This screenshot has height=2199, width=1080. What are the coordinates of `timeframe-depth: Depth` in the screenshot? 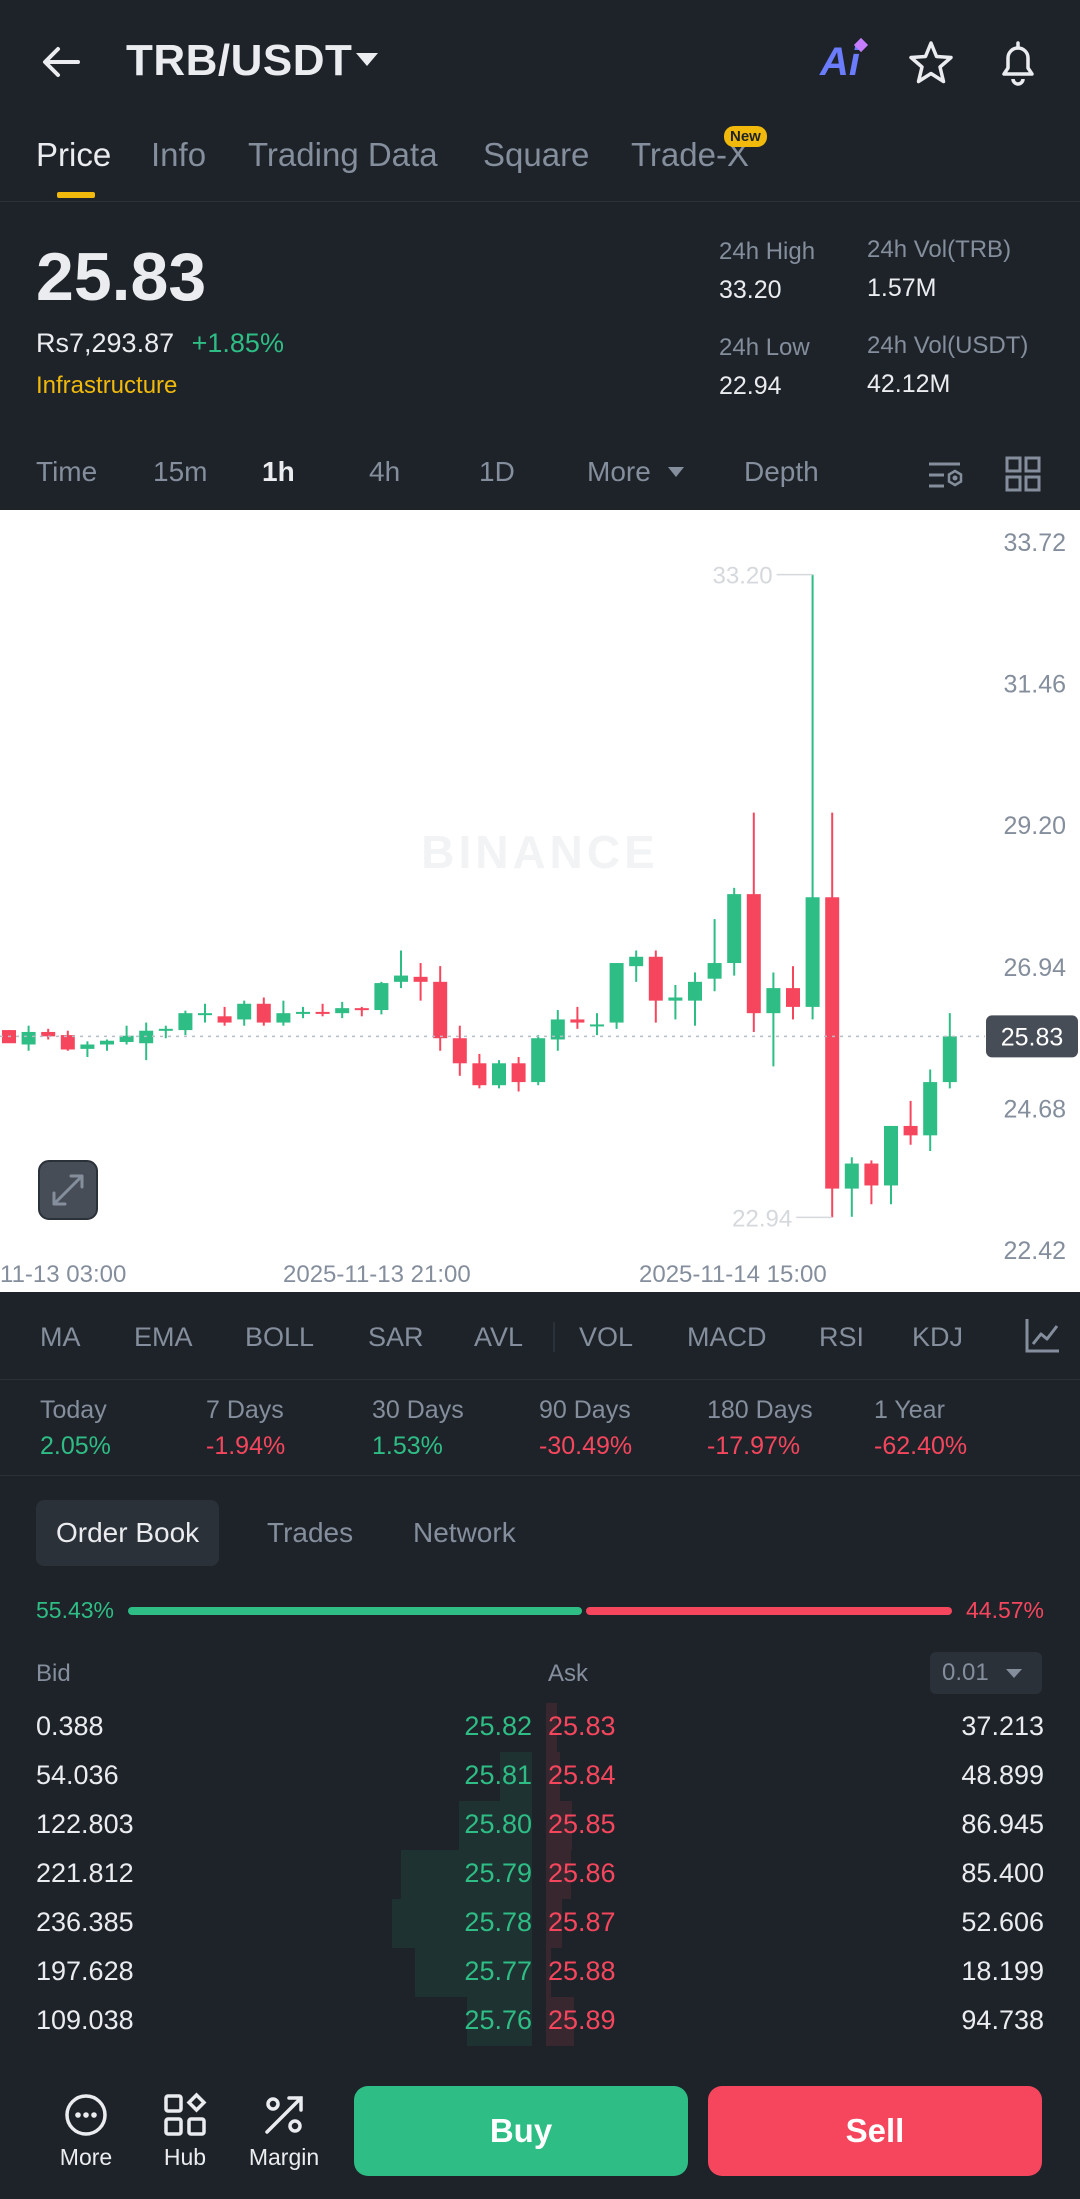 It's located at (781, 471).